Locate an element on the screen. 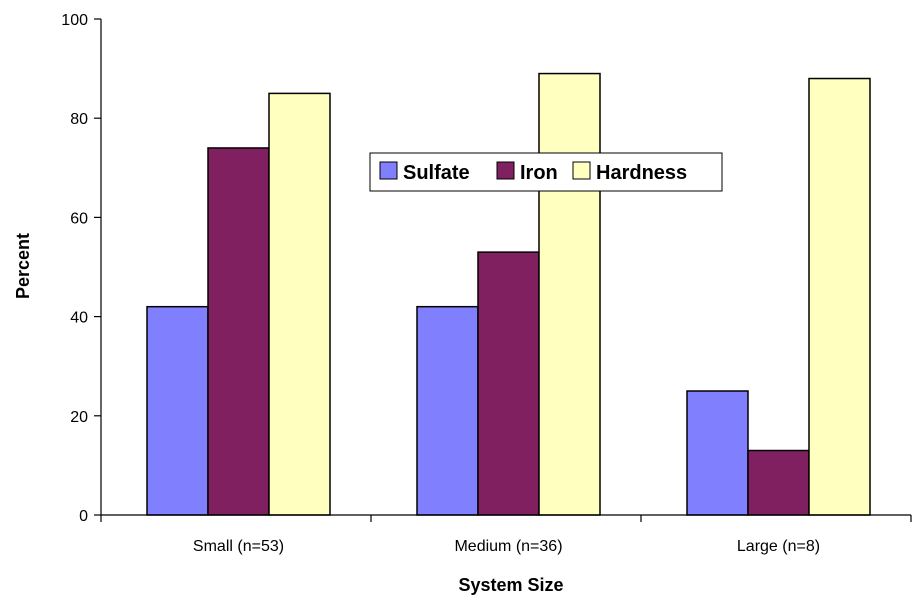 This screenshot has height=601, width=915. legend-box is located at coordinates (546, 172).